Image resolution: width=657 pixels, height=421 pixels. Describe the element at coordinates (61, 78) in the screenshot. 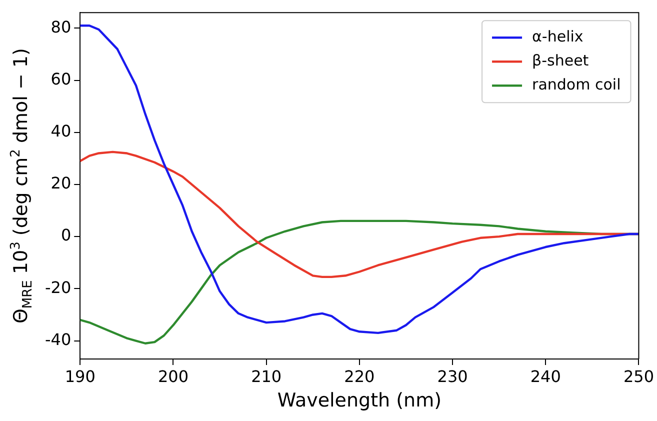

I see `y-tick-label: 60` at that location.